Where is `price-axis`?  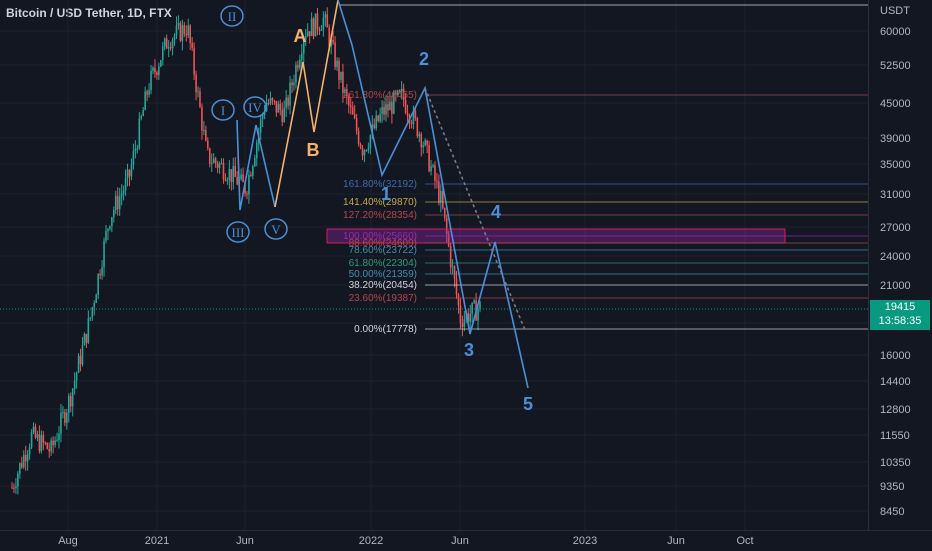
price-axis is located at coordinates (900, 265).